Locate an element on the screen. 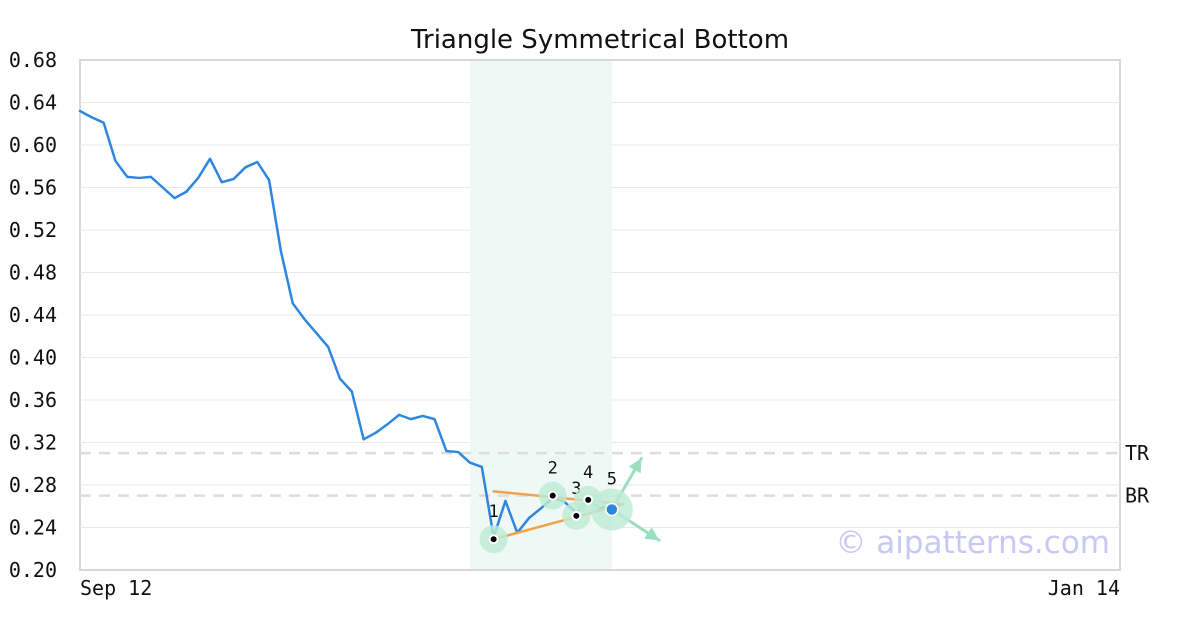 The image size is (1200, 630). pattern-point-label-3: 3 is located at coordinates (576, 489).